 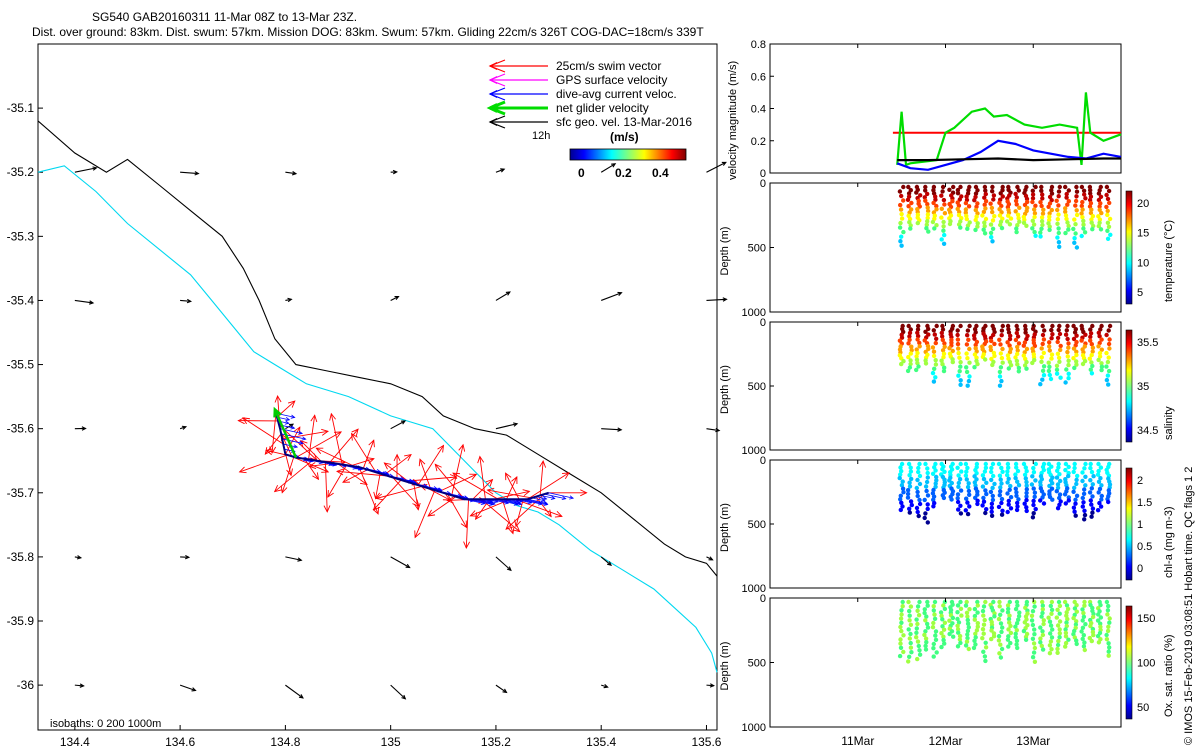 What do you see at coordinates (21, 365) in the screenshot?
I see `map-ytick-label-4: -35.5` at bounding box center [21, 365].